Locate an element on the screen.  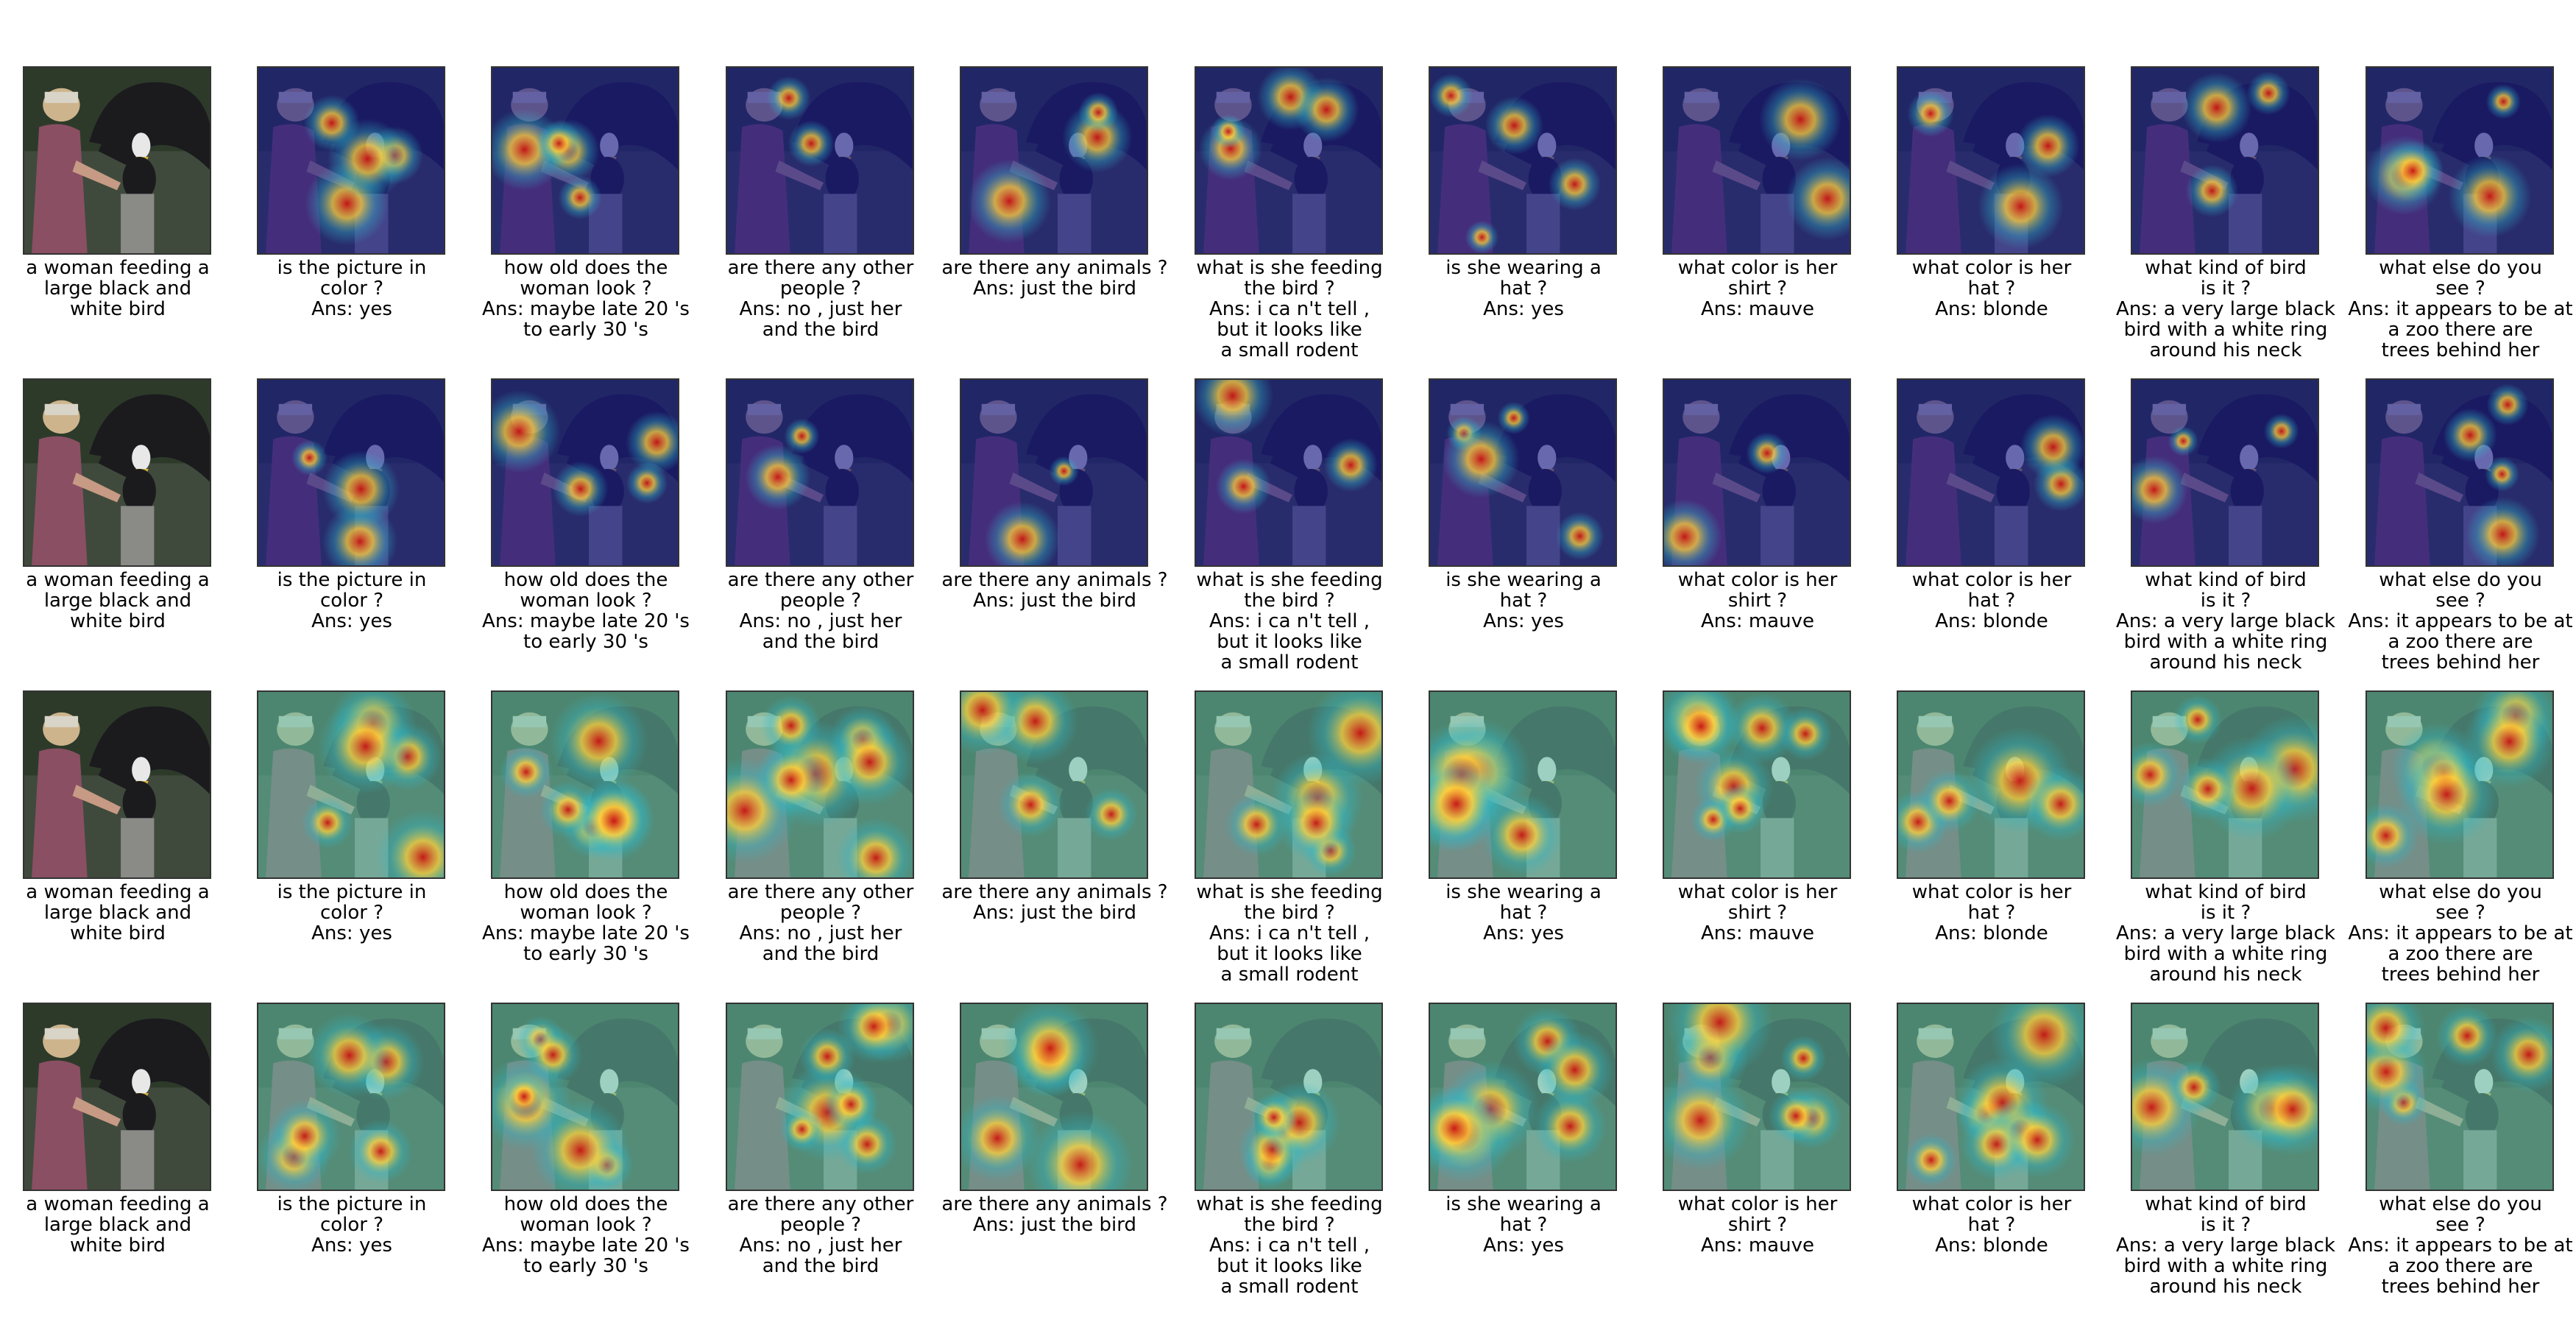
caption-line: to early 30 's is located at coordinates (585, 642).